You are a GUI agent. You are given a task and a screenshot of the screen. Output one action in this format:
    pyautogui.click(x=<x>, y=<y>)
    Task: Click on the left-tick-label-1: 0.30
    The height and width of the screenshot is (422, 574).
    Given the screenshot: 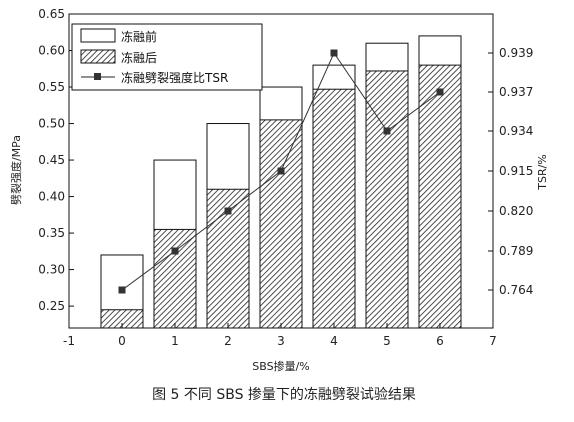 What is the action you would take?
    pyautogui.click(x=51, y=270)
    